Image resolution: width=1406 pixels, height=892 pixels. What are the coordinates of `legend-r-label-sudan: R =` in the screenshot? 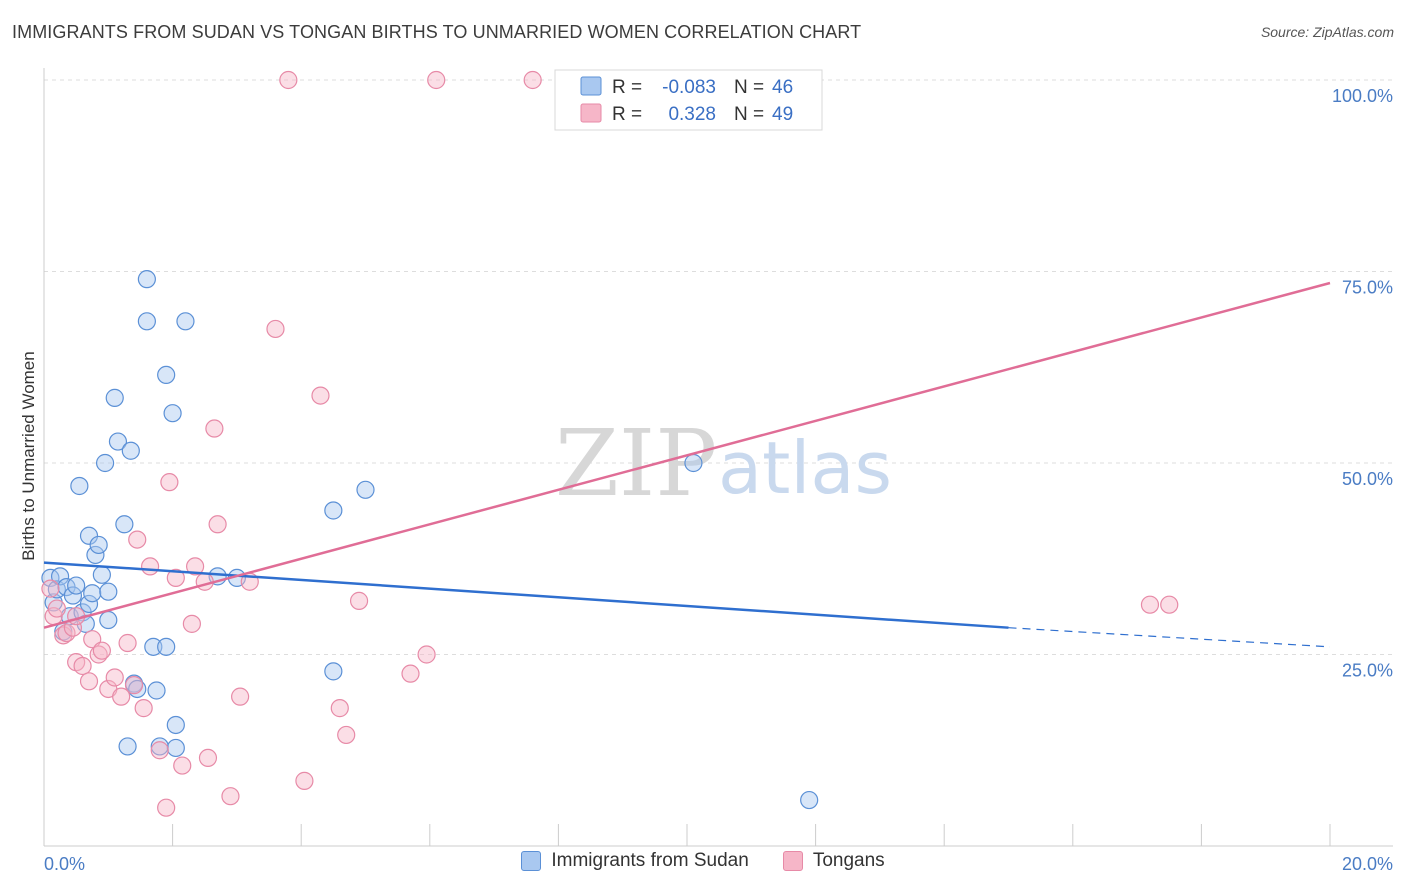 It's located at (627, 87).